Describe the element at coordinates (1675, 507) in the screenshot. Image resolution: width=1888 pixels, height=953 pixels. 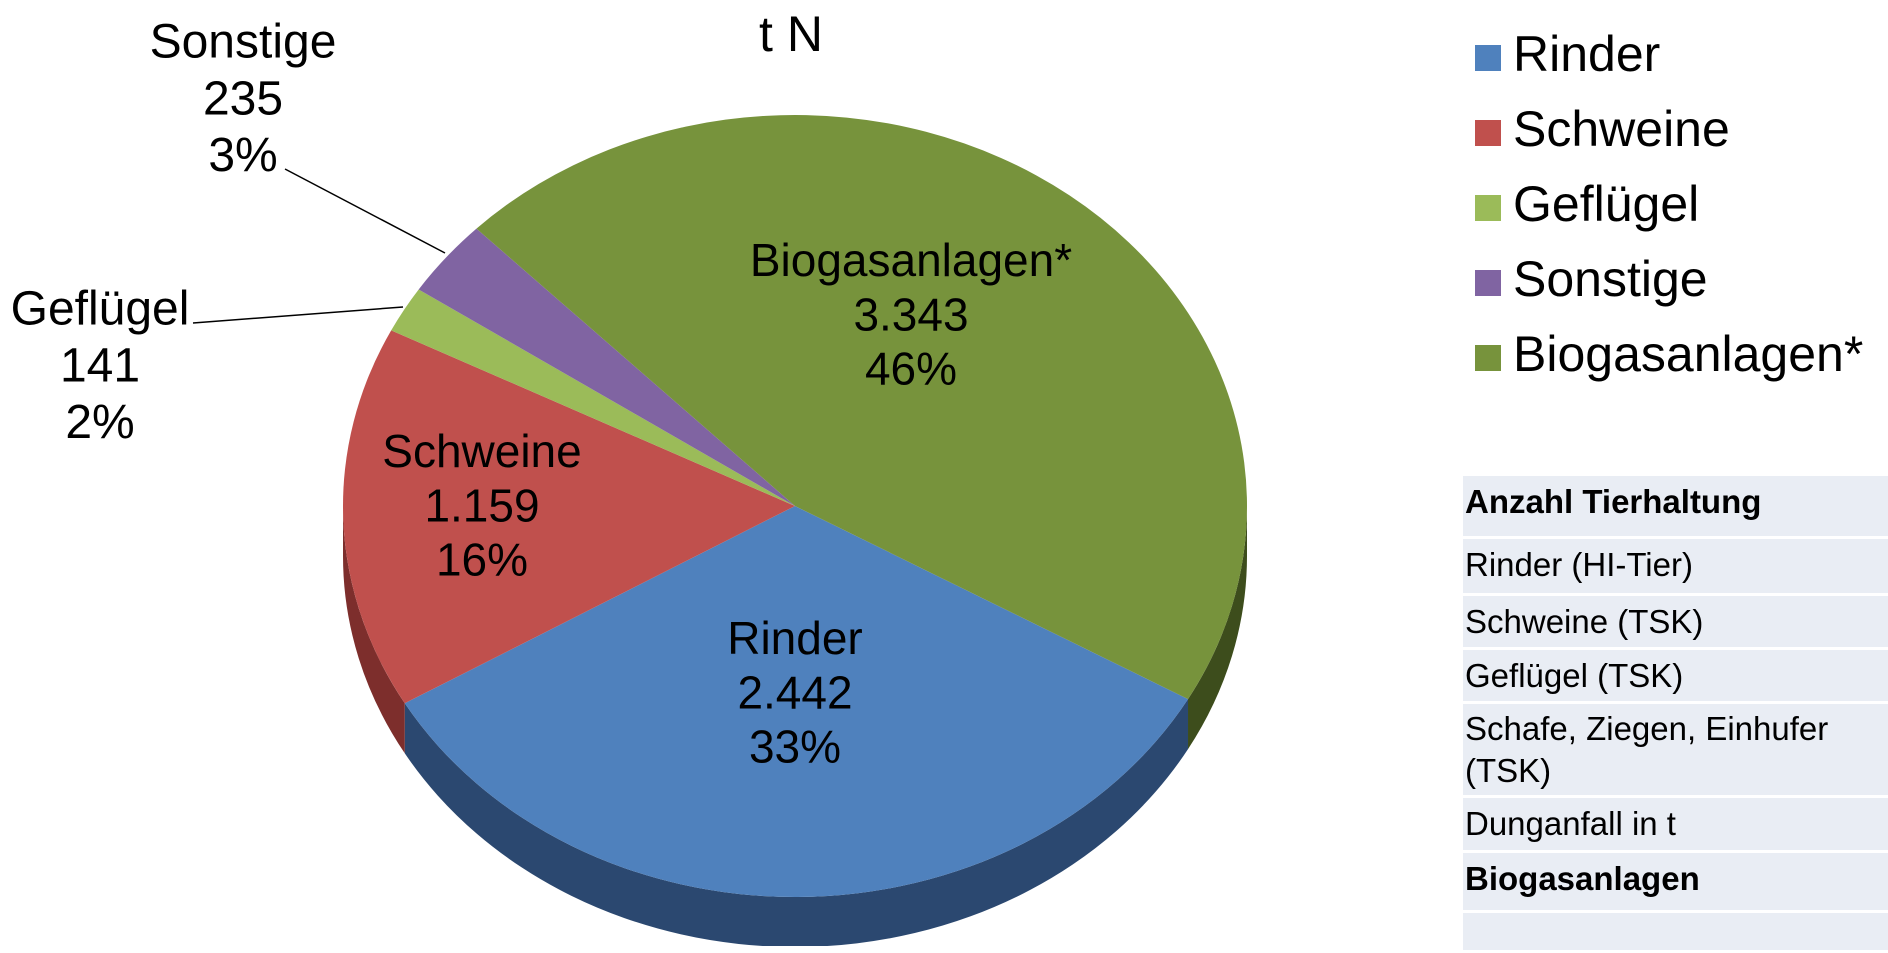
I see `table-header: Anzahl Tierhaltung` at that location.